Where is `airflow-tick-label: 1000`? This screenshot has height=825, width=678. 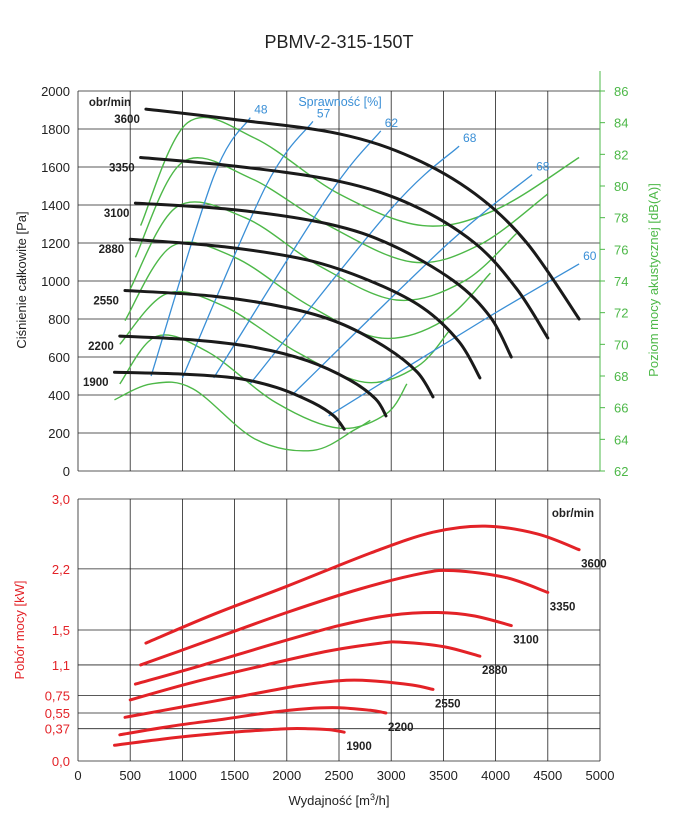 airflow-tick-label: 1000 is located at coordinates (182, 775).